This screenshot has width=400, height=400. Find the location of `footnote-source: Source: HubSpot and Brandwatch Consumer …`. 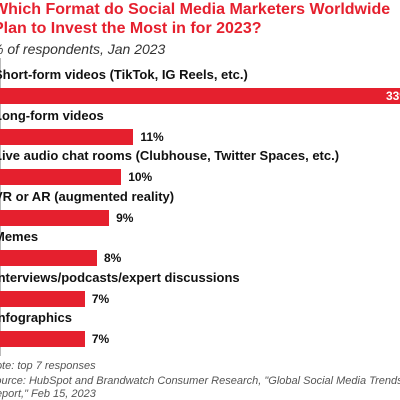

footnote-source: Source: HubSpot and Brandwatch Consumer … is located at coordinates (200, 381).